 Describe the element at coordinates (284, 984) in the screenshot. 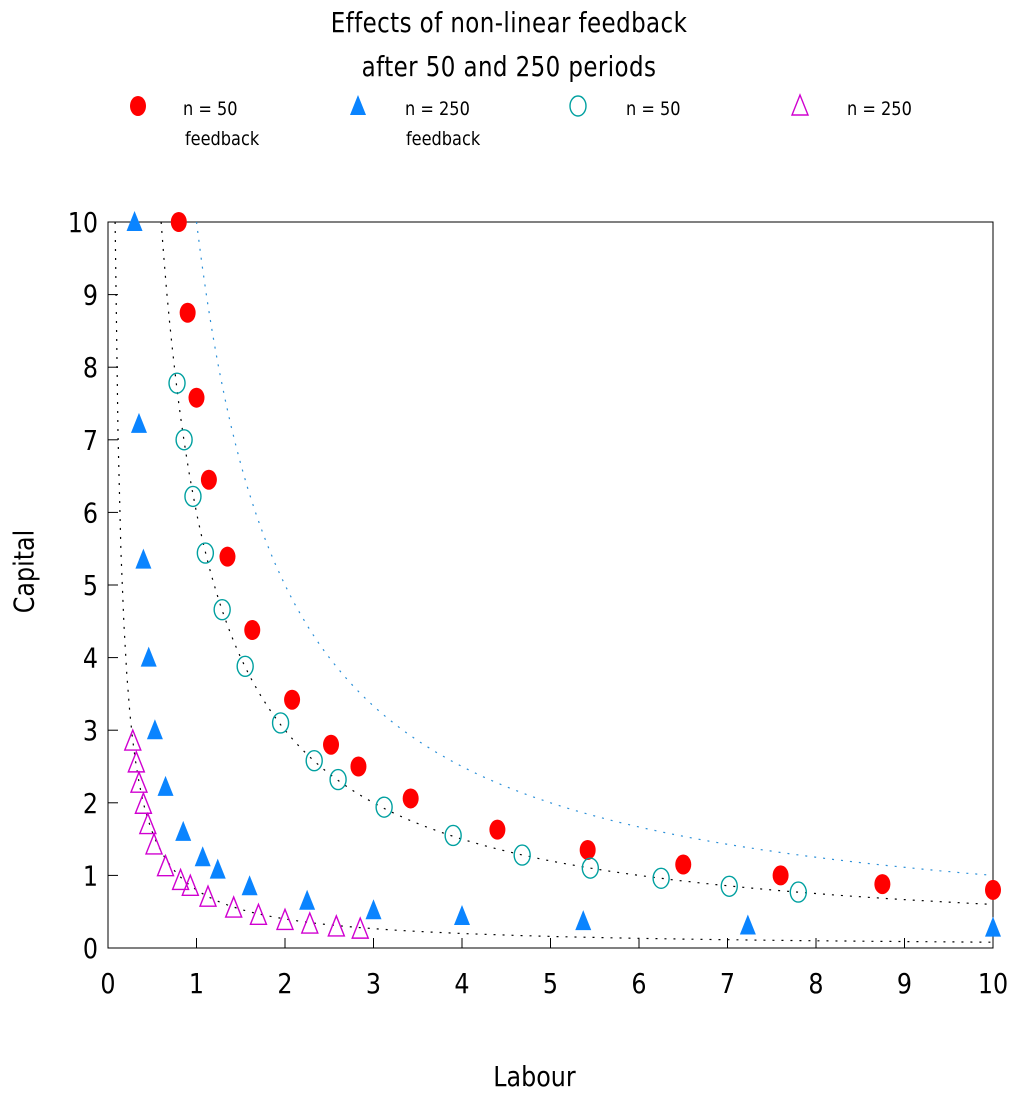

I see `x-tick-label: 2` at that location.